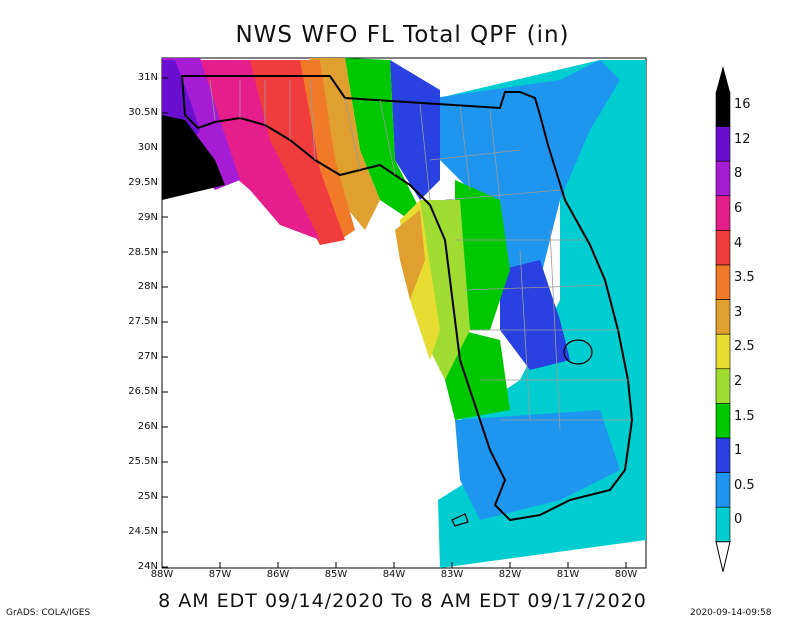 This screenshot has height=622, width=805. I want to click on credit-label: GrADS: COLA/IGES, so click(48, 613).